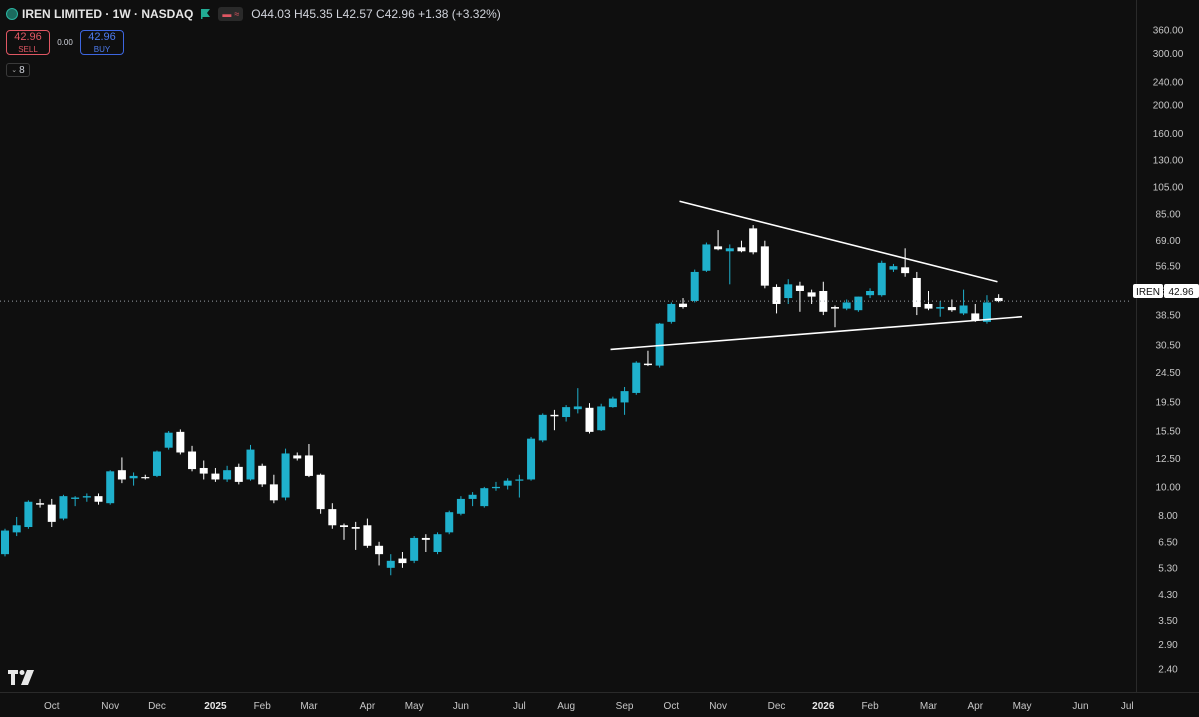  I want to click on symbol-title: IREN LIMITED · 1W · NASDAQ, so click(108, 14).